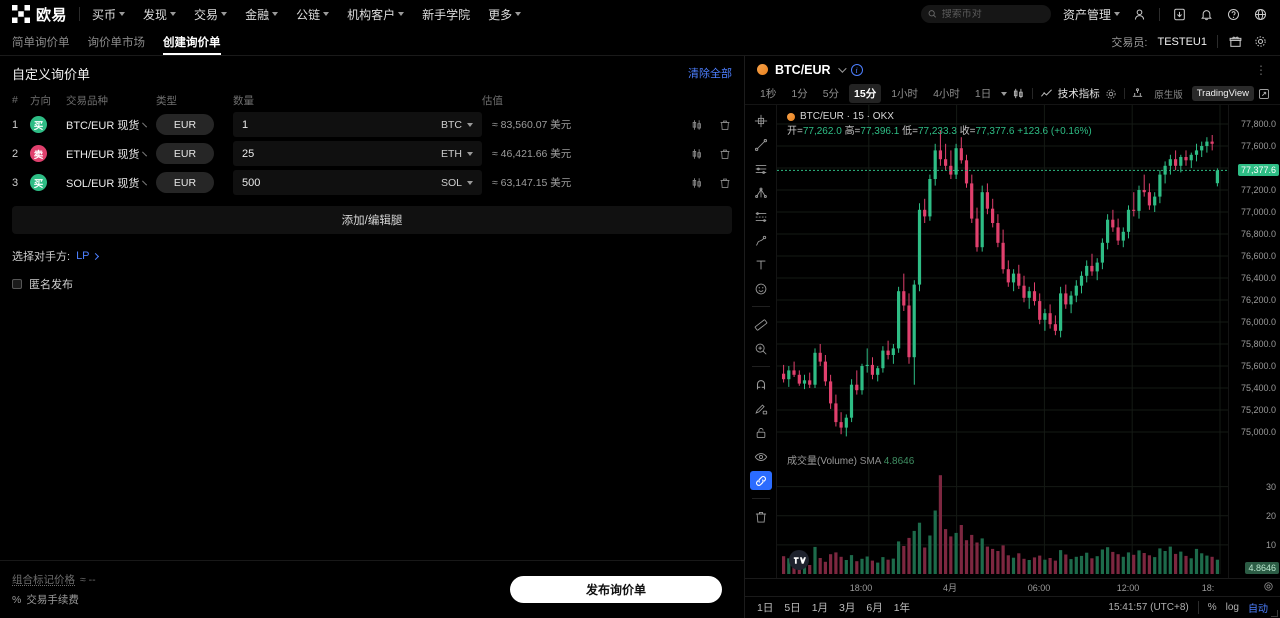 This screenshot has width=1280, height=618. What do you see at coordinates (761, 240) in the screenshot?
I see `brush-icon` at bounding box center [761, 240].